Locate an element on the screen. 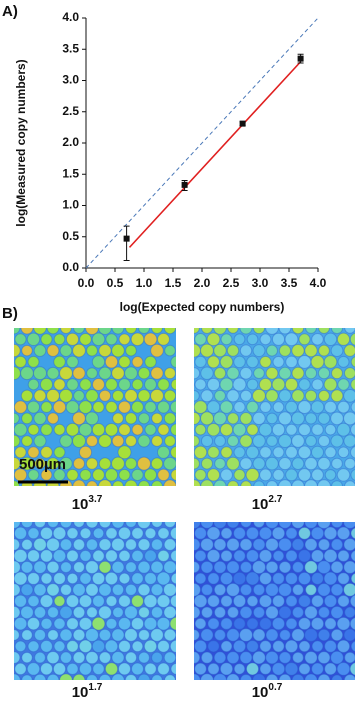 This screenshot has width=355, height=702. image-caption: 102.7 is located at coordinates (267, 503).